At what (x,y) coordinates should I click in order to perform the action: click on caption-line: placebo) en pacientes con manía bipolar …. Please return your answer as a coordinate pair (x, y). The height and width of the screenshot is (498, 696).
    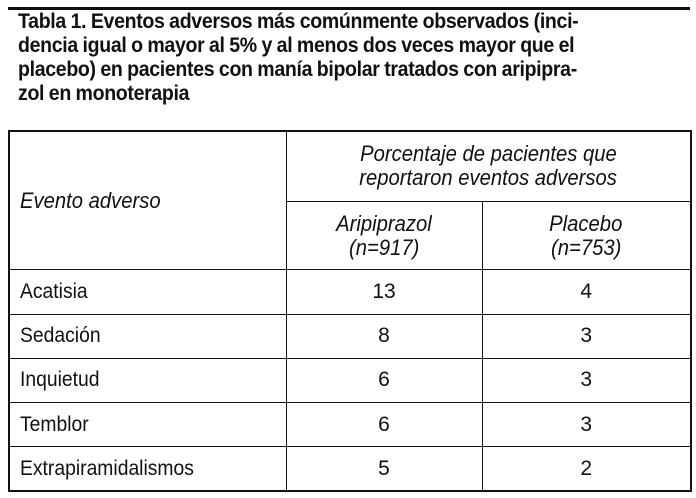
    Looking at the image, I should click on (297, 69).